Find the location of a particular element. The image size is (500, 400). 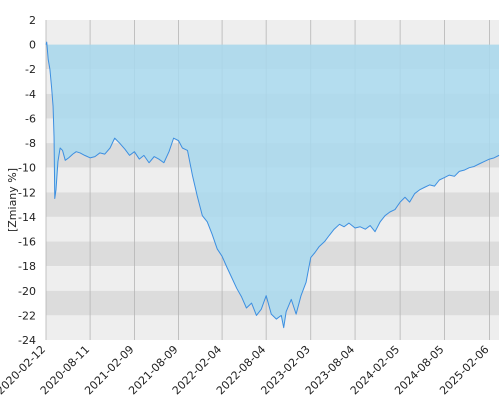

y-tick-label: 2 is located at coordinates (32, 20).